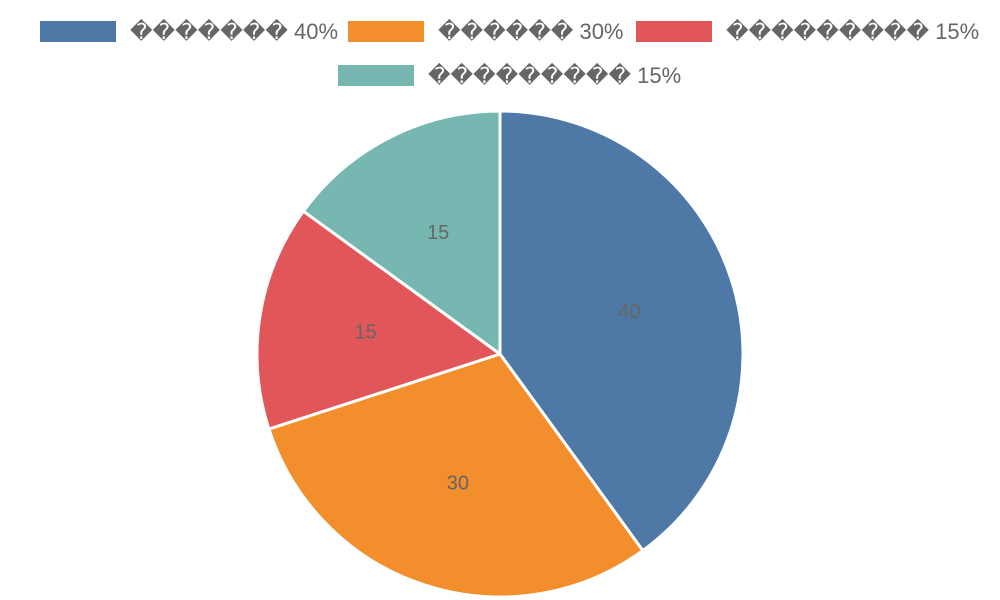 The image size is (1000, 600). What do you see at coordinates (438, 233) in the screenshot?
I see `slice-value-label-4: 15` at bounding box center [438, 233].